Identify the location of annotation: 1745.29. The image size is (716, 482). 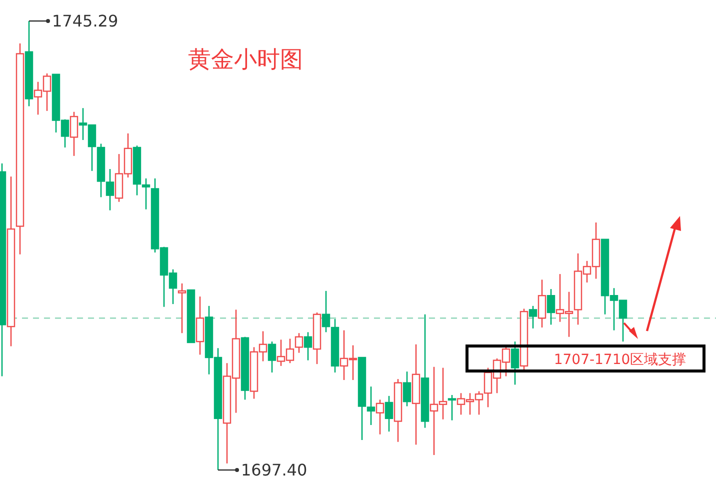
(85, 21).